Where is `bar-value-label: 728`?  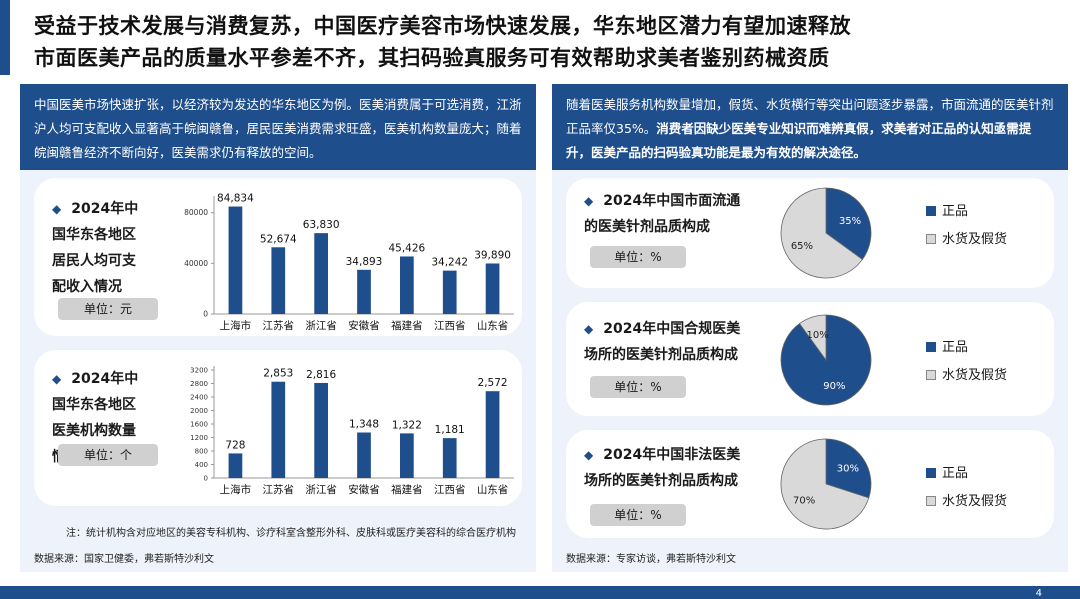
bar-value-label: 728 is located at coordinates (235, 445).